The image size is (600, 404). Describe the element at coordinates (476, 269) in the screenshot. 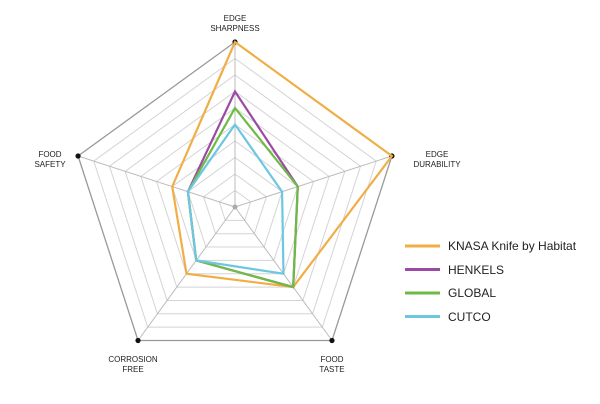

I see `legend-label: HENKELS` at that location.